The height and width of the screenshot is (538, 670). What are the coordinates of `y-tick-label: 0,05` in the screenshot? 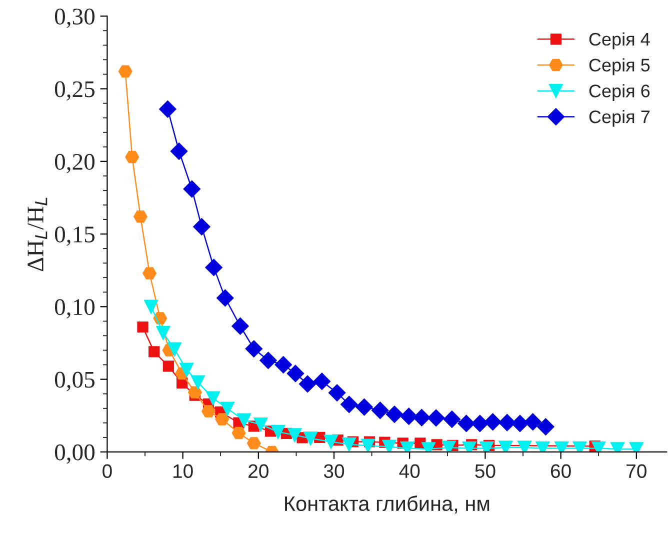 It's located at (74, 382).